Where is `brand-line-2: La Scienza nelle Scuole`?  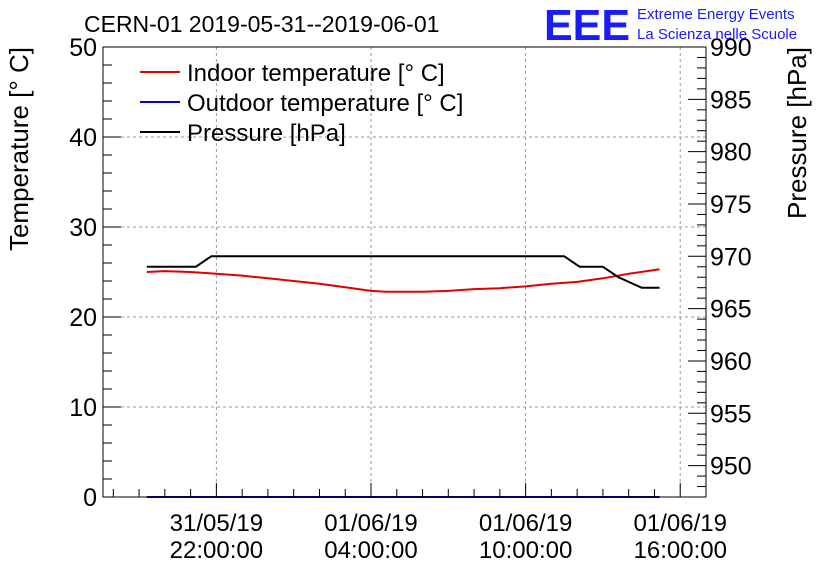 brand-line-2: La Scienza nelle Scuole is located at coordinates (717, 34).